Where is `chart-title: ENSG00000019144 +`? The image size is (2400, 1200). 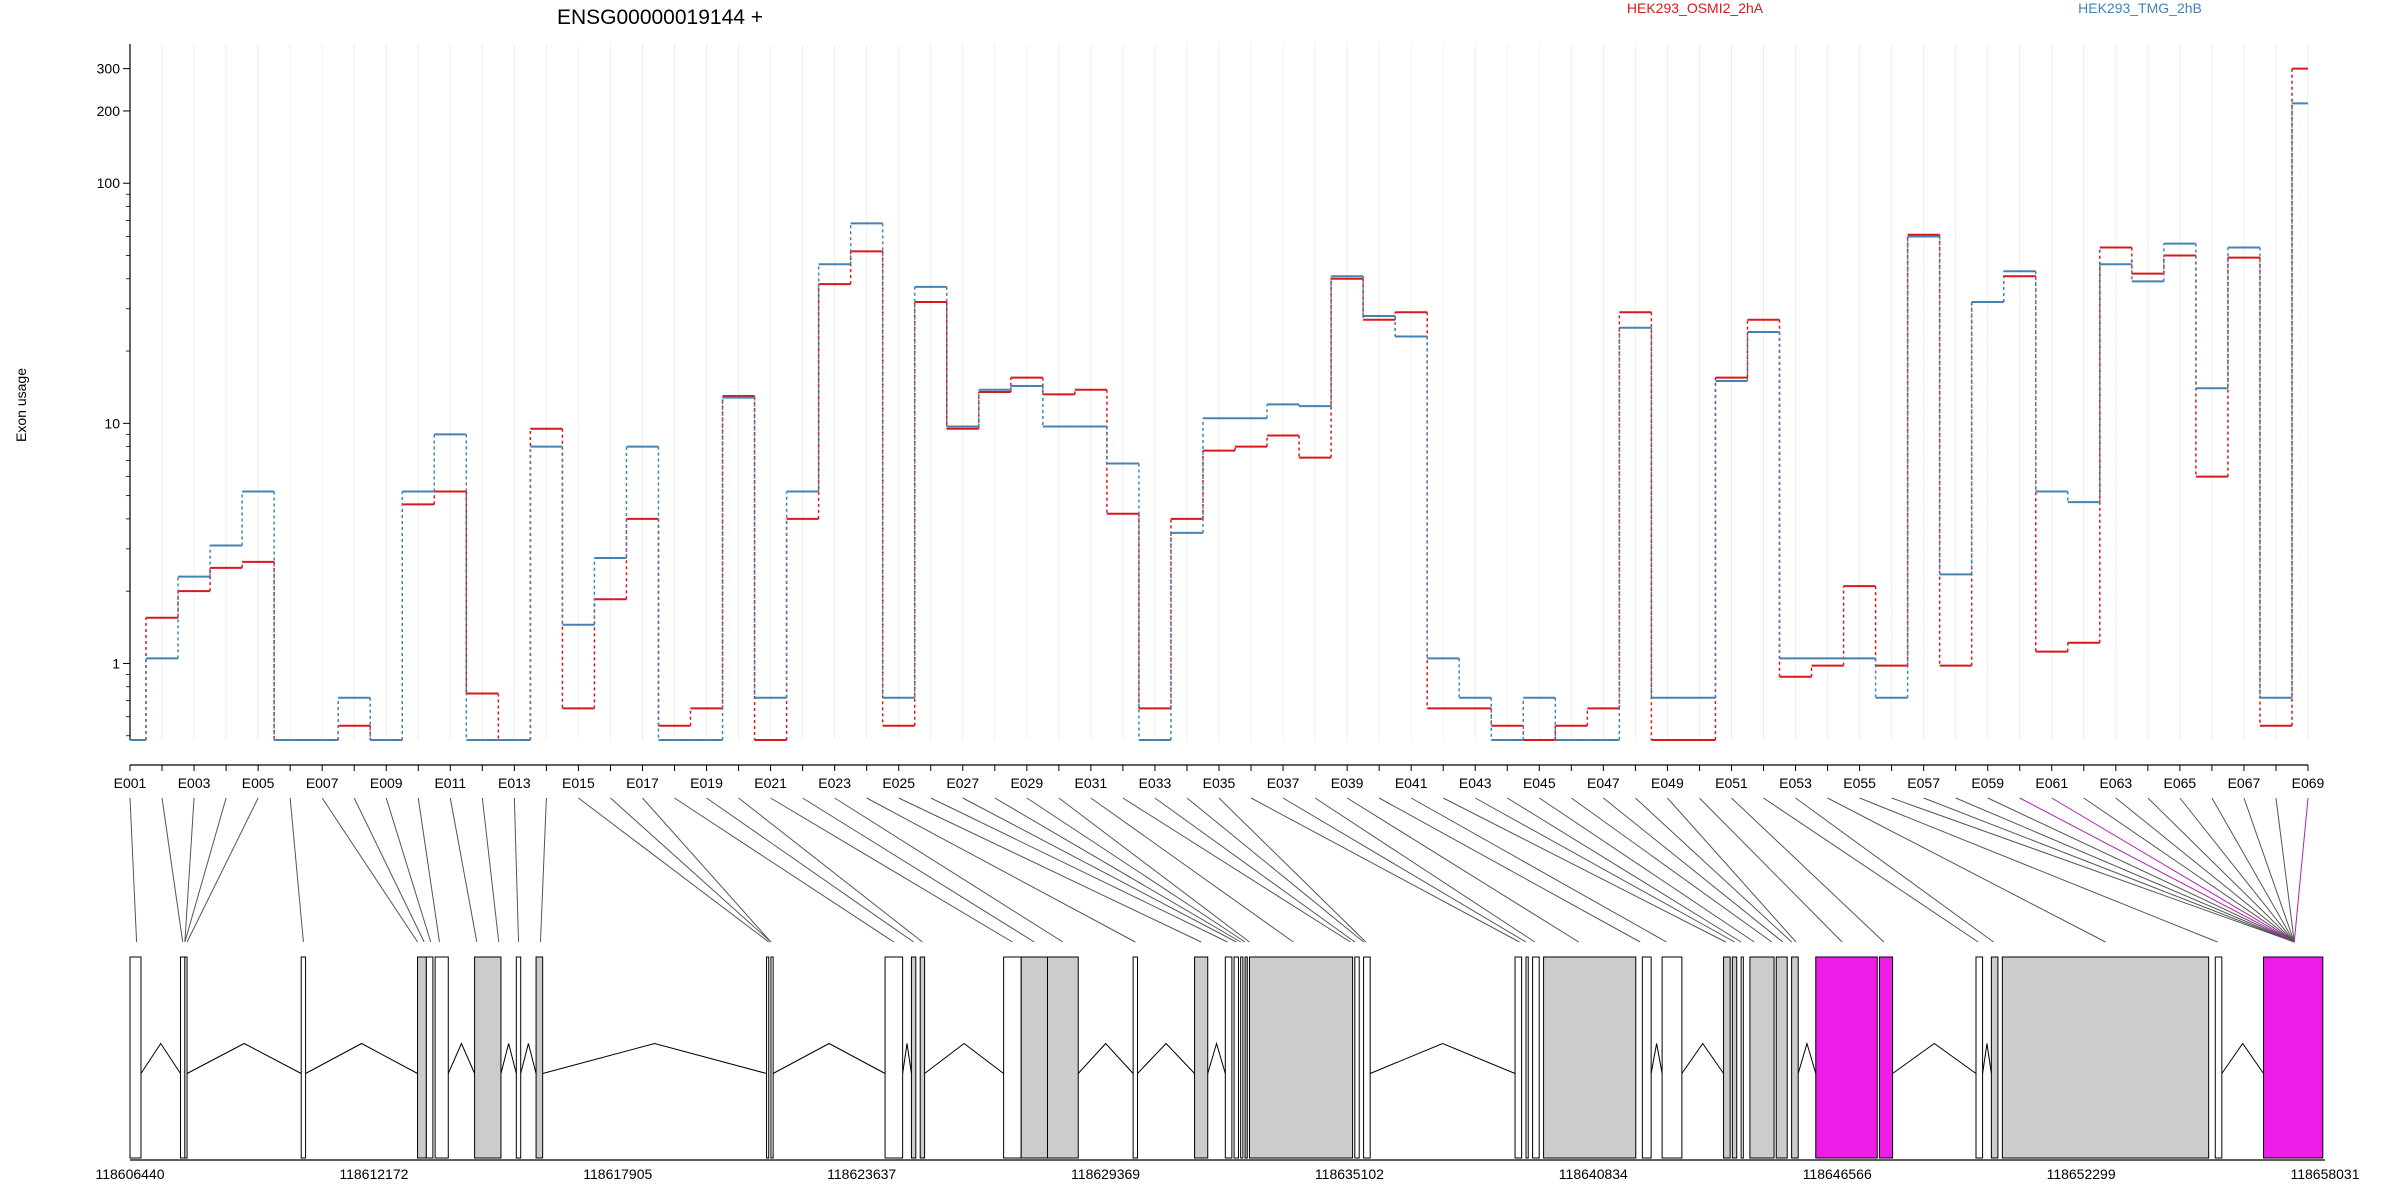
chart-title: ENSG00000019144 + is located at coordinates (660, 17).